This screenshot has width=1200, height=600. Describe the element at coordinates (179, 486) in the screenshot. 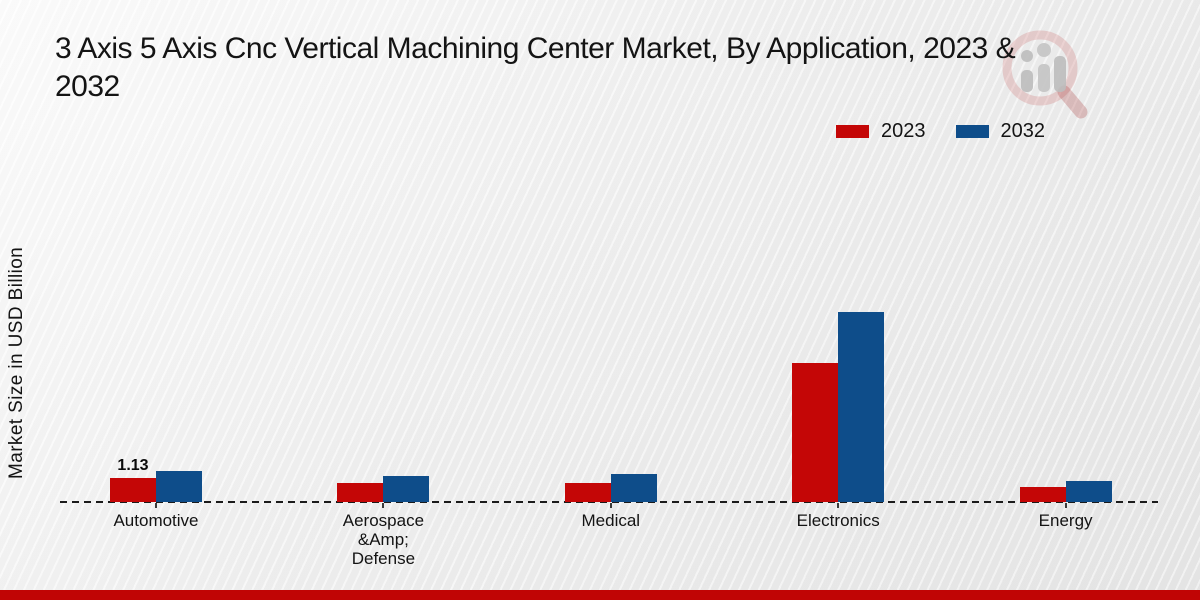

I see `bar-2032-automotive` at that location.